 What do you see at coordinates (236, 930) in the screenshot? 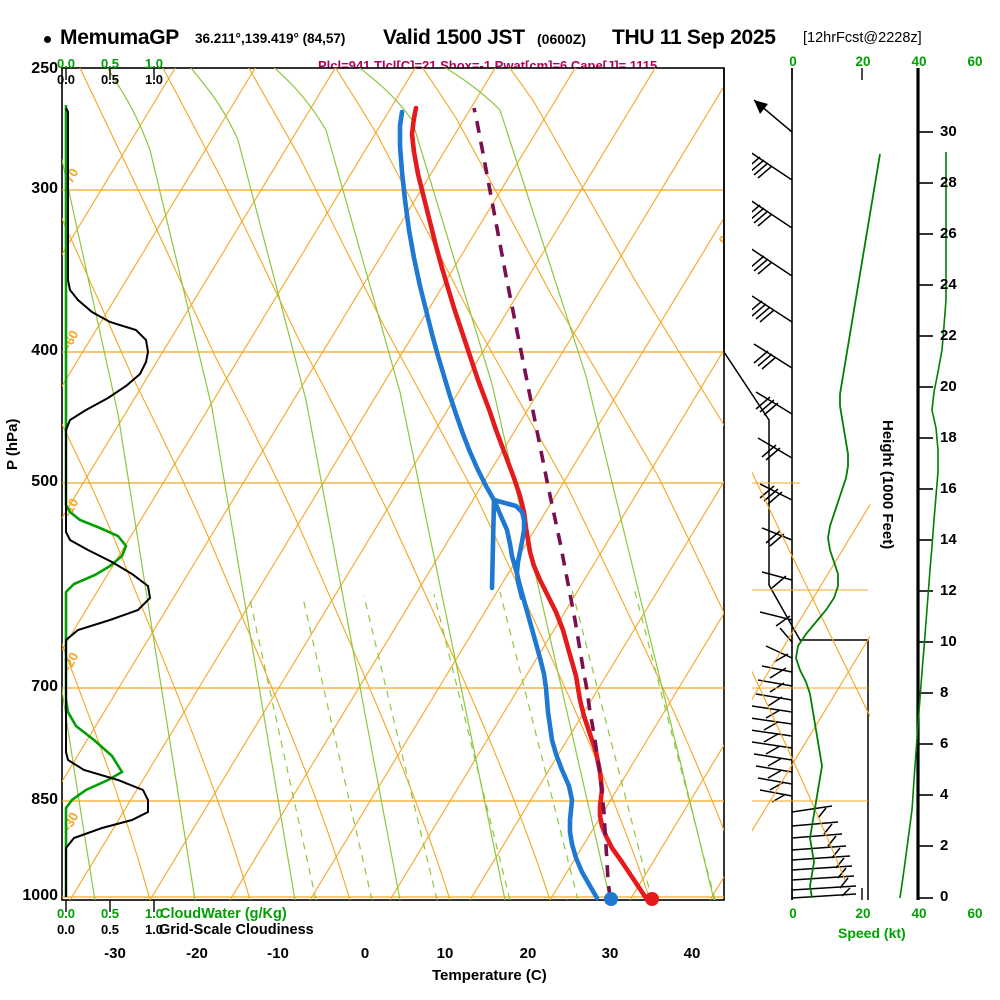
I see `cloudiness-axis-label: Grid-Scale Cloudiness` at bounding box center [236, 930].